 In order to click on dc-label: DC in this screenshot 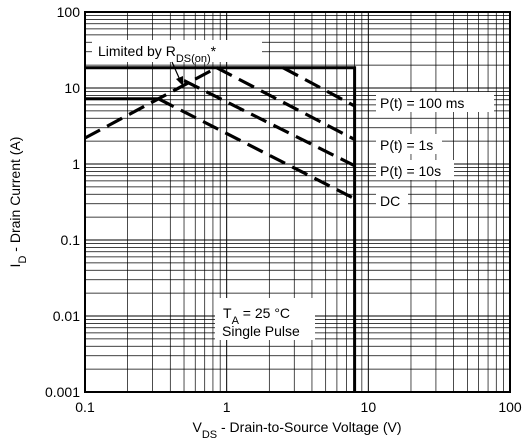, I will do `click(390, 201)`.